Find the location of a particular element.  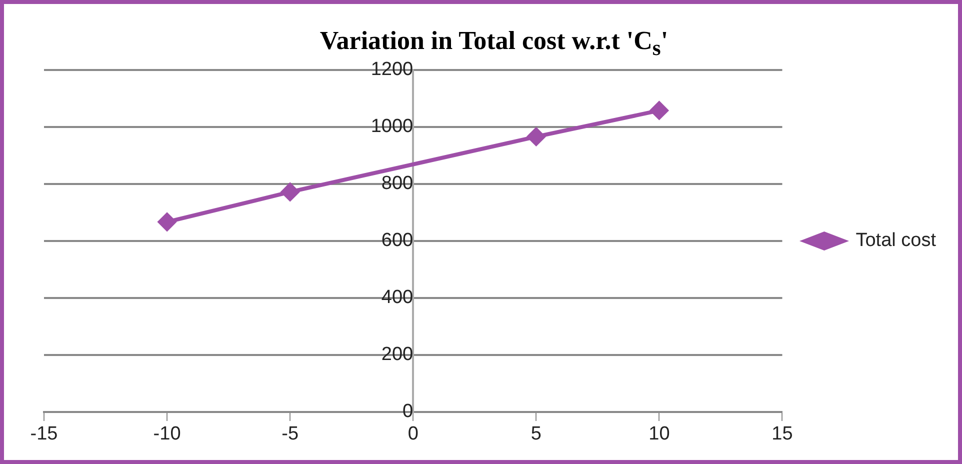

x-tick-label: -15 is located at coordinates (44, 434).